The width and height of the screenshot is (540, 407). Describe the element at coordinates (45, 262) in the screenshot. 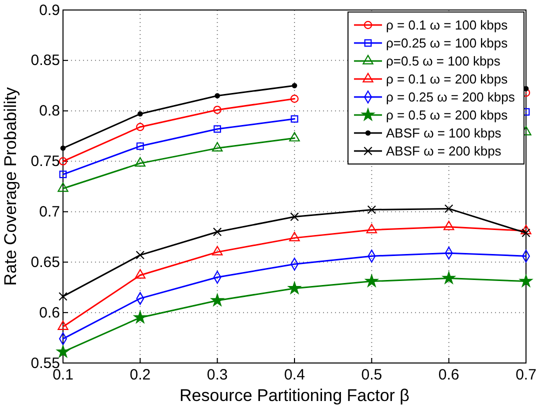

I see `y-tick-label: 0.65` at that location.